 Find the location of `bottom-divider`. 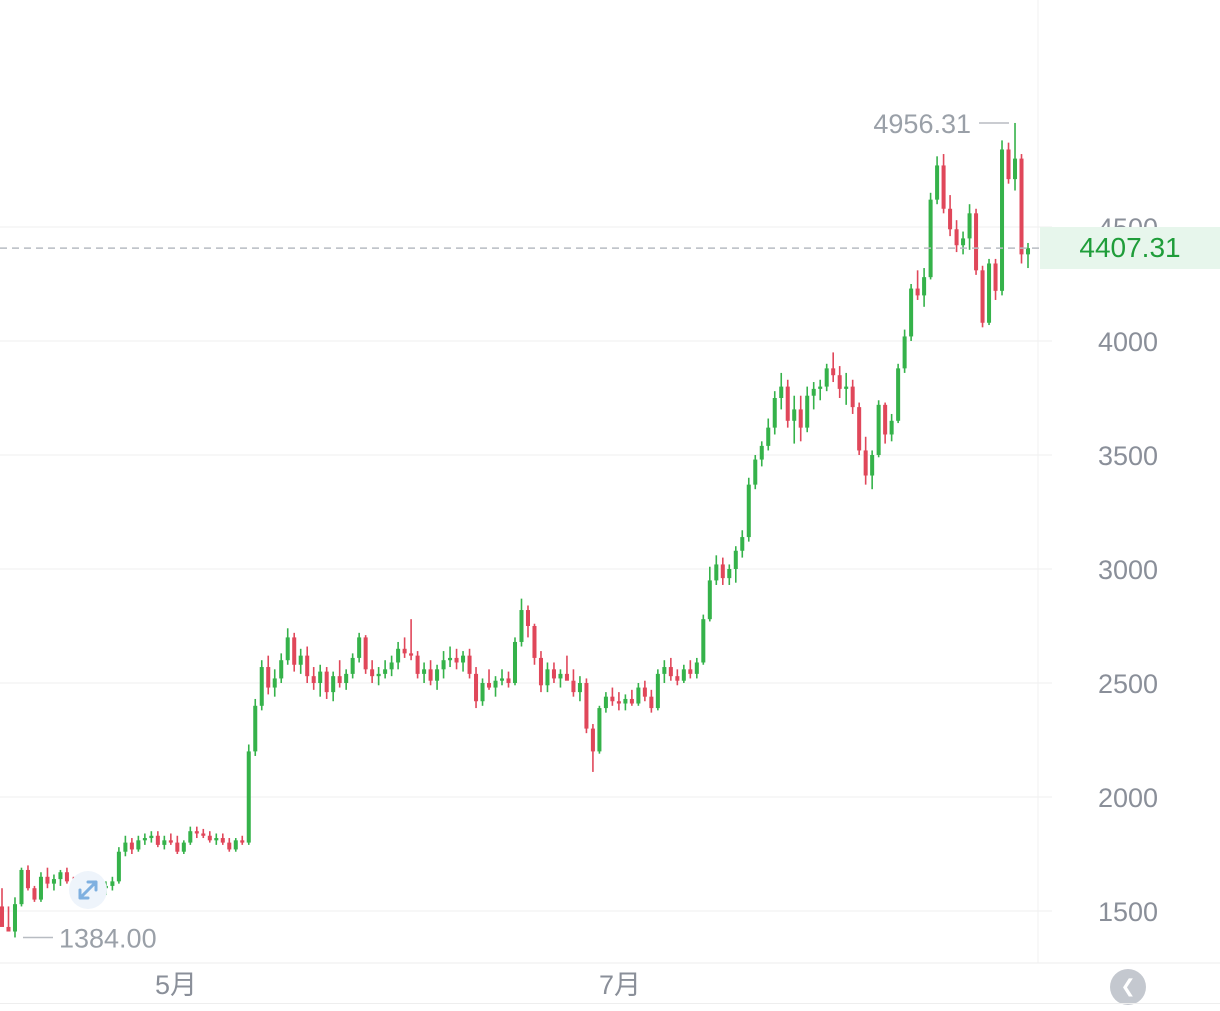

bottom-divider is located at coordinates (610, 1003).